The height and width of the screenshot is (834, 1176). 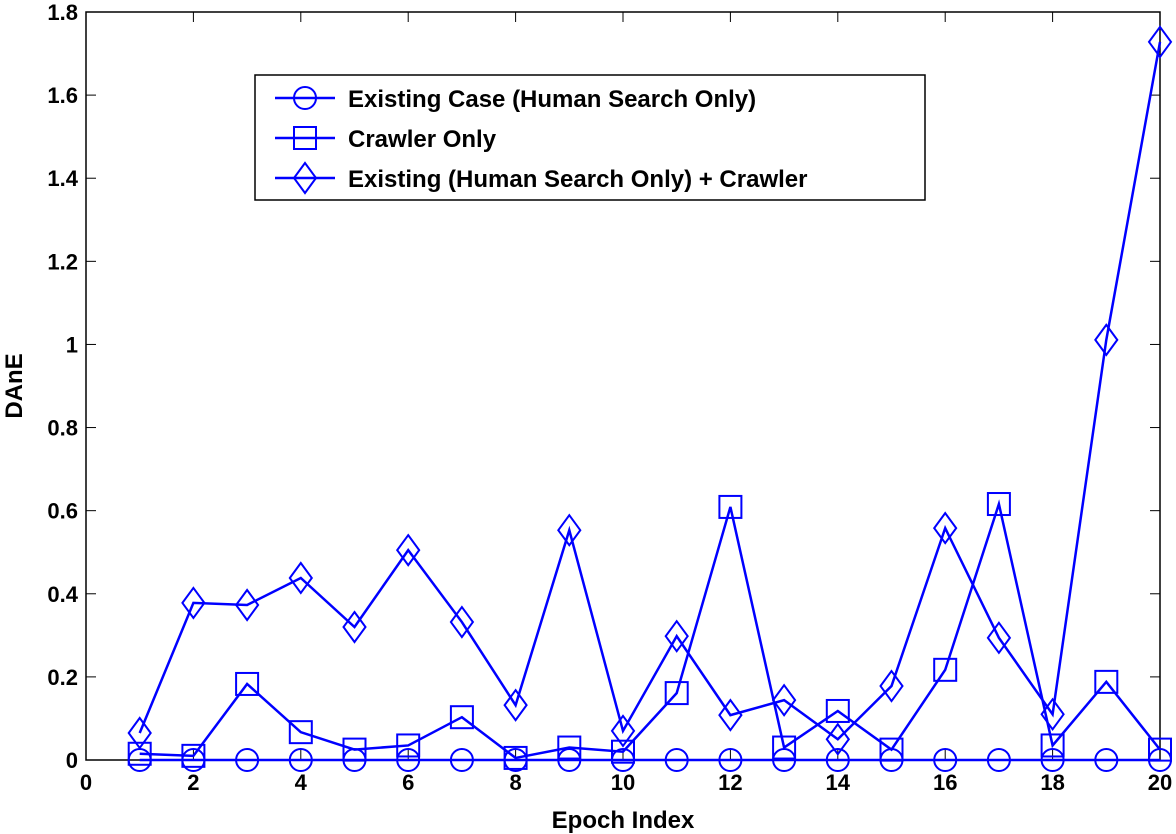 What do you see at coordinates (408, 782) in the screenshot?
I see `x-tick-label: 6` at bounding box center [408, 782].